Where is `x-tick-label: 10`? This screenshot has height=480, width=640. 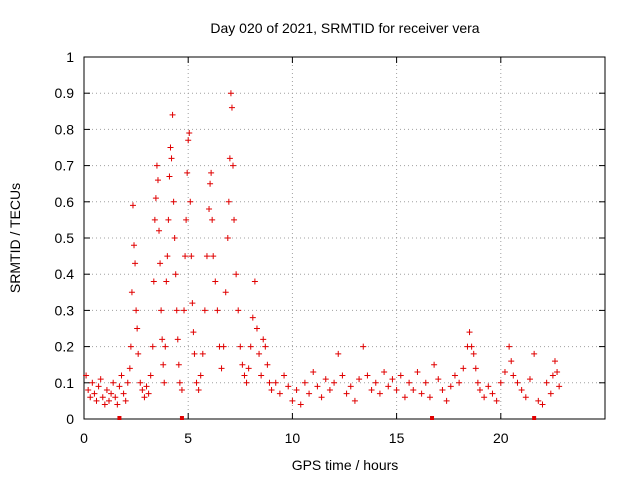 x-tick-label: 10 is located at coordinates (293, 438).